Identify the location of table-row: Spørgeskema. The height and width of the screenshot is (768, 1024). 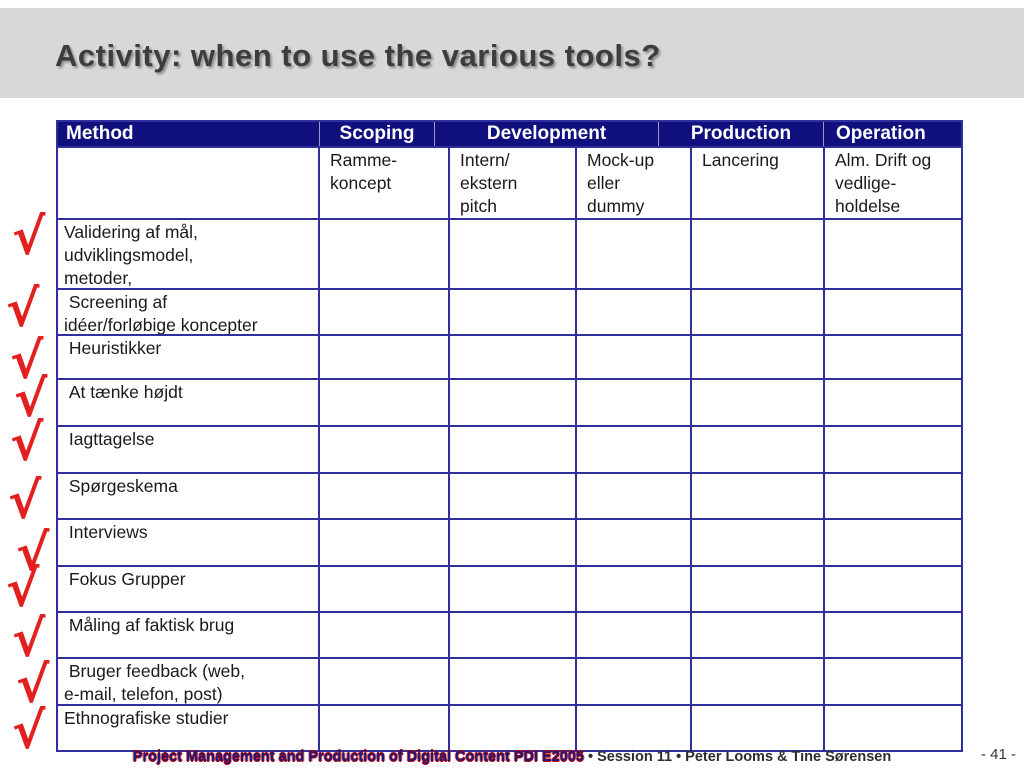
(509, 497).